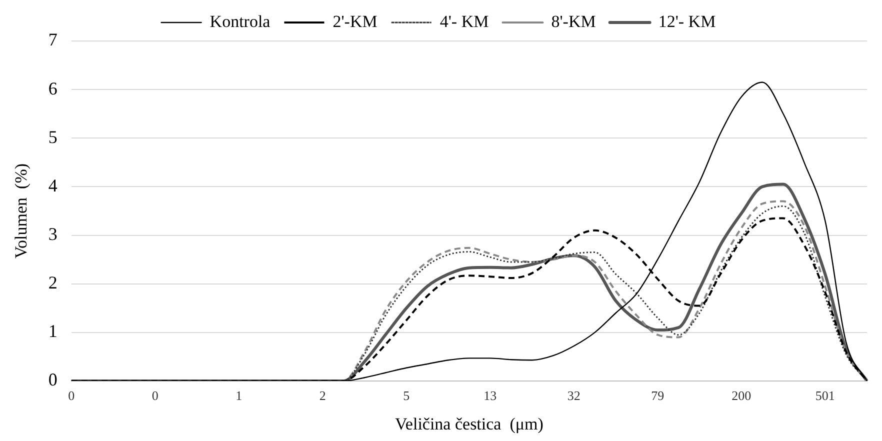 The image size is (882, 441). Describe the element at coordinates (53, 40) in the screenshot. I see `y-tick-label: 7` at that location.